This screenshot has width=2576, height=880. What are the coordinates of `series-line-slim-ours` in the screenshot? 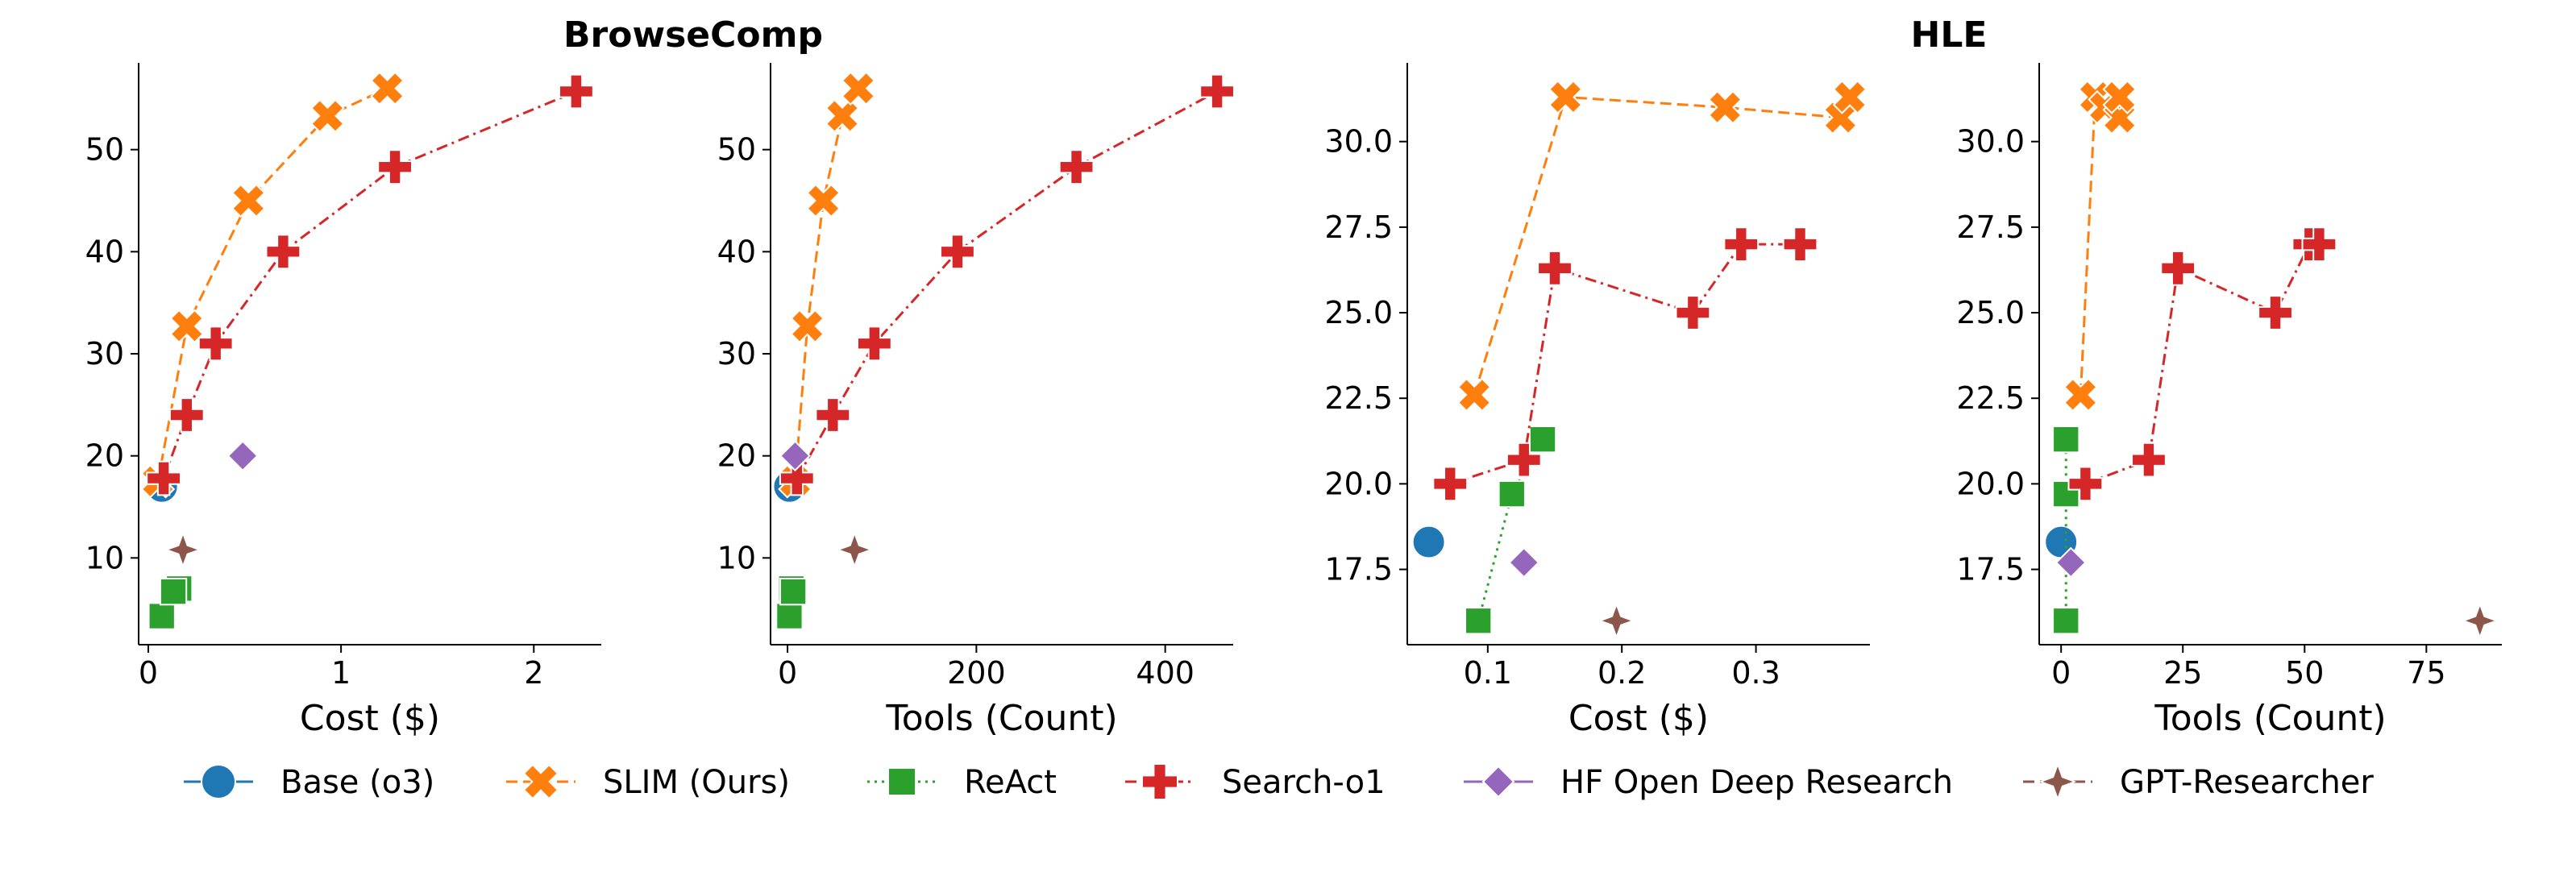 It's located at (2100, 245).